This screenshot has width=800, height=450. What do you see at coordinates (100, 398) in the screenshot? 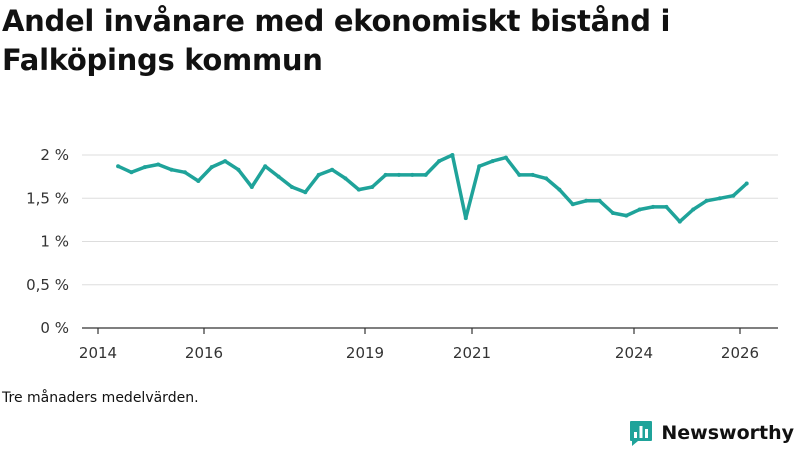
I see `footnote: Tre månaders medelvärden.` at bounding box center [100, 398].